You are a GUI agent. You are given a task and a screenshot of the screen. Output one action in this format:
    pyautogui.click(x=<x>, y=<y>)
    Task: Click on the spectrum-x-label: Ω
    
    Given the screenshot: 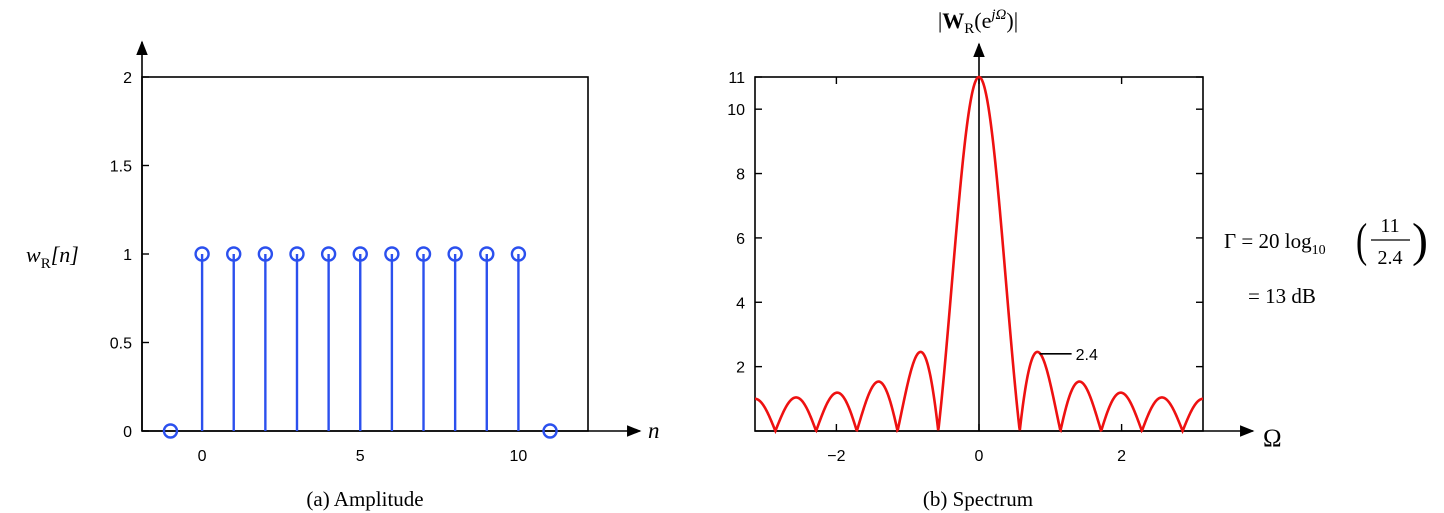 What is the action you would take?
    pyautogui.click(x=1272, y=438)
    